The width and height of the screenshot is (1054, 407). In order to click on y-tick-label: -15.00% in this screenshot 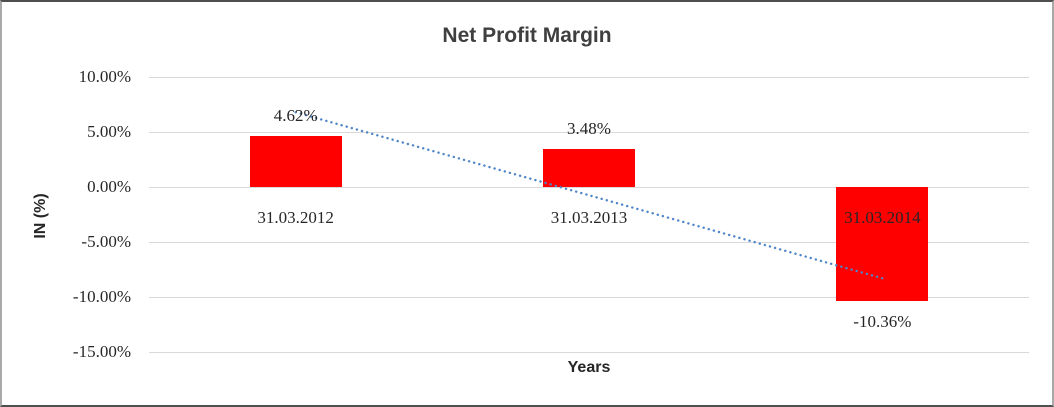, I will do `click(101, 351)`.